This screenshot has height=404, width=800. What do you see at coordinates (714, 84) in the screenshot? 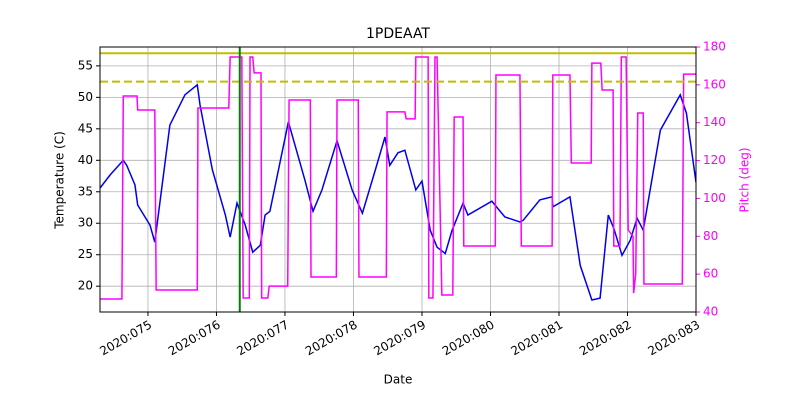
I see `y2-tick-label: 160` at bounding box center [714, 84].